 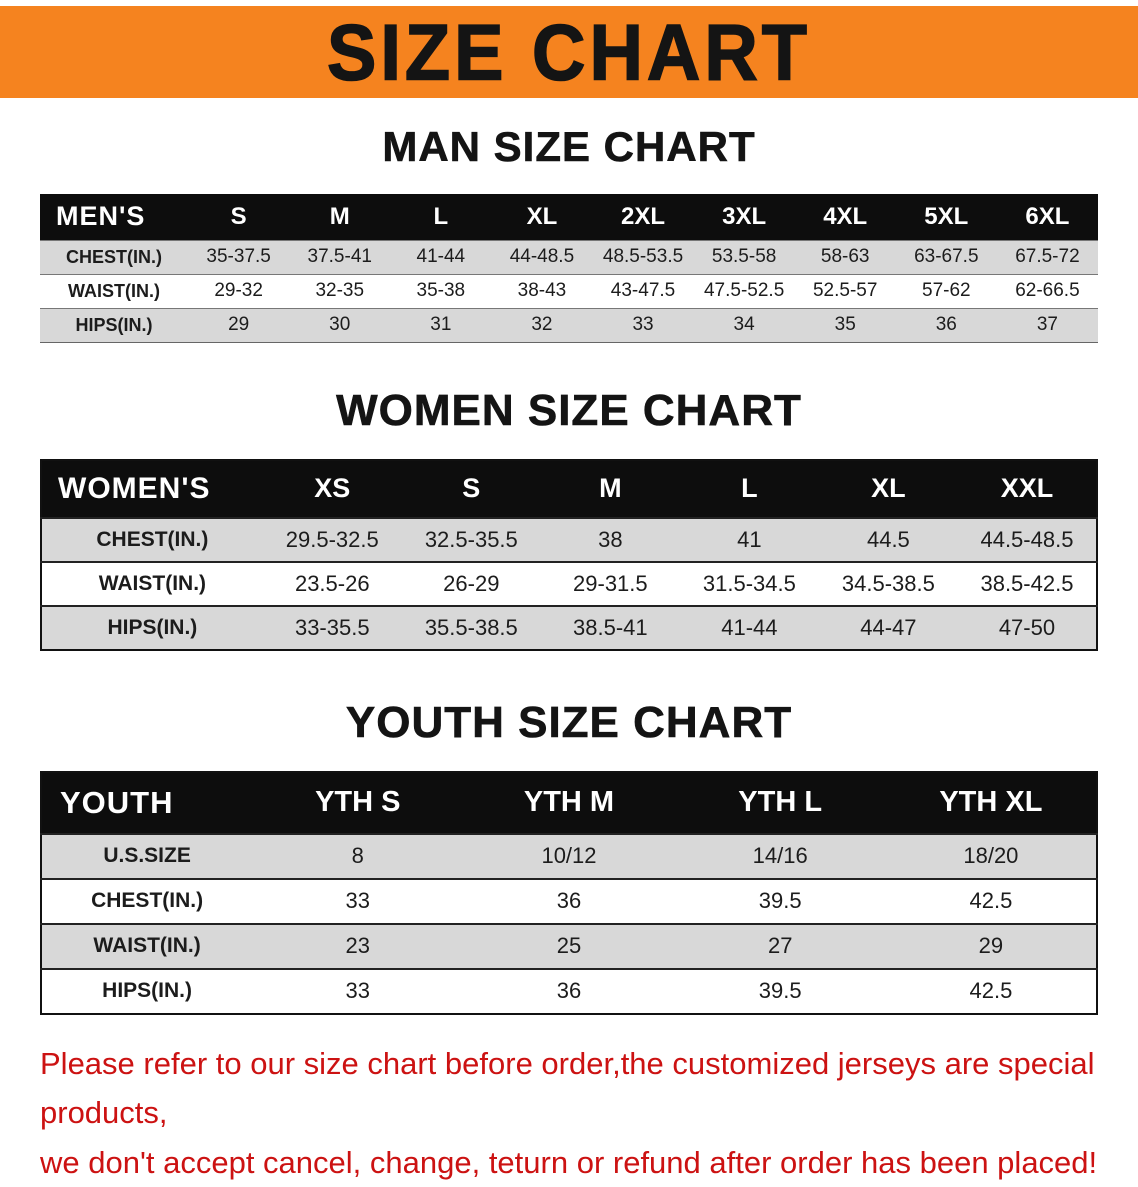 I want to click on table-cell: 31, so click(x=440, y=325).